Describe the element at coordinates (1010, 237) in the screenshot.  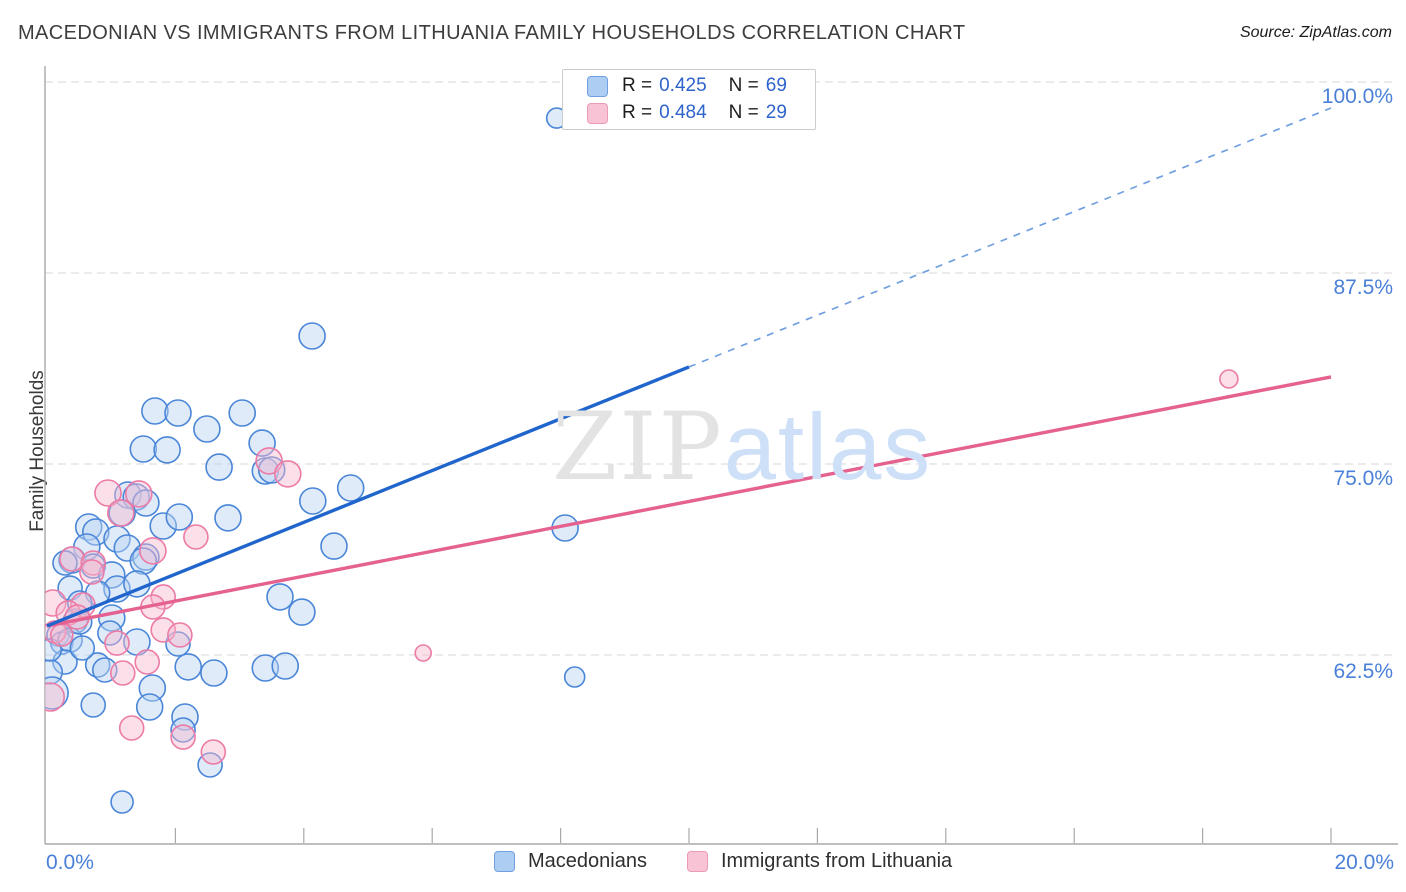
I see `trend-line-macedonians-projection` at that location.